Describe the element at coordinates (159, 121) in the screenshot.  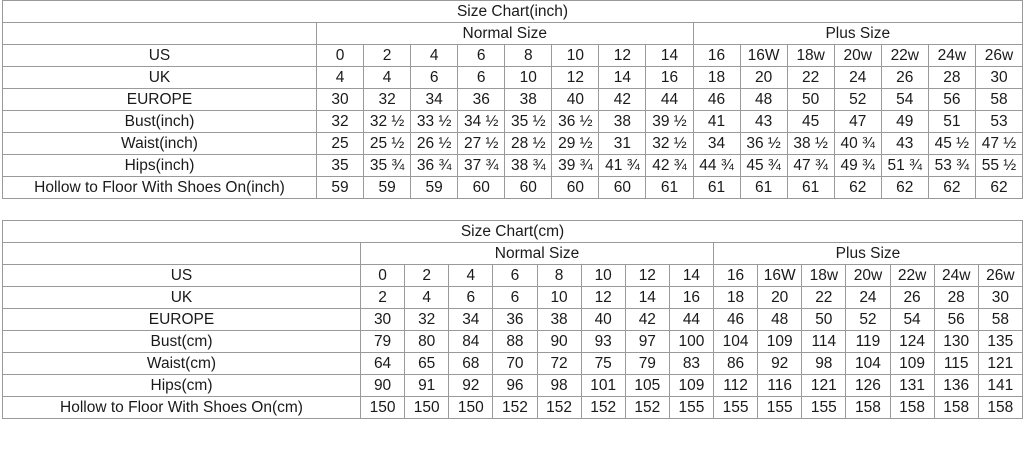
I see `row-label: Bust(inch)` at that location.